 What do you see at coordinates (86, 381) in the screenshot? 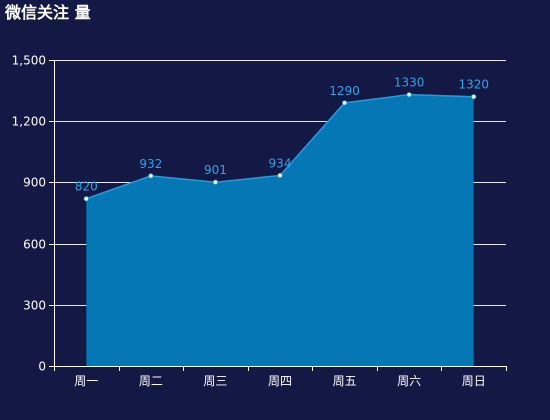
I see `x-tick-label: 周一` at bounding box center [86, 381].